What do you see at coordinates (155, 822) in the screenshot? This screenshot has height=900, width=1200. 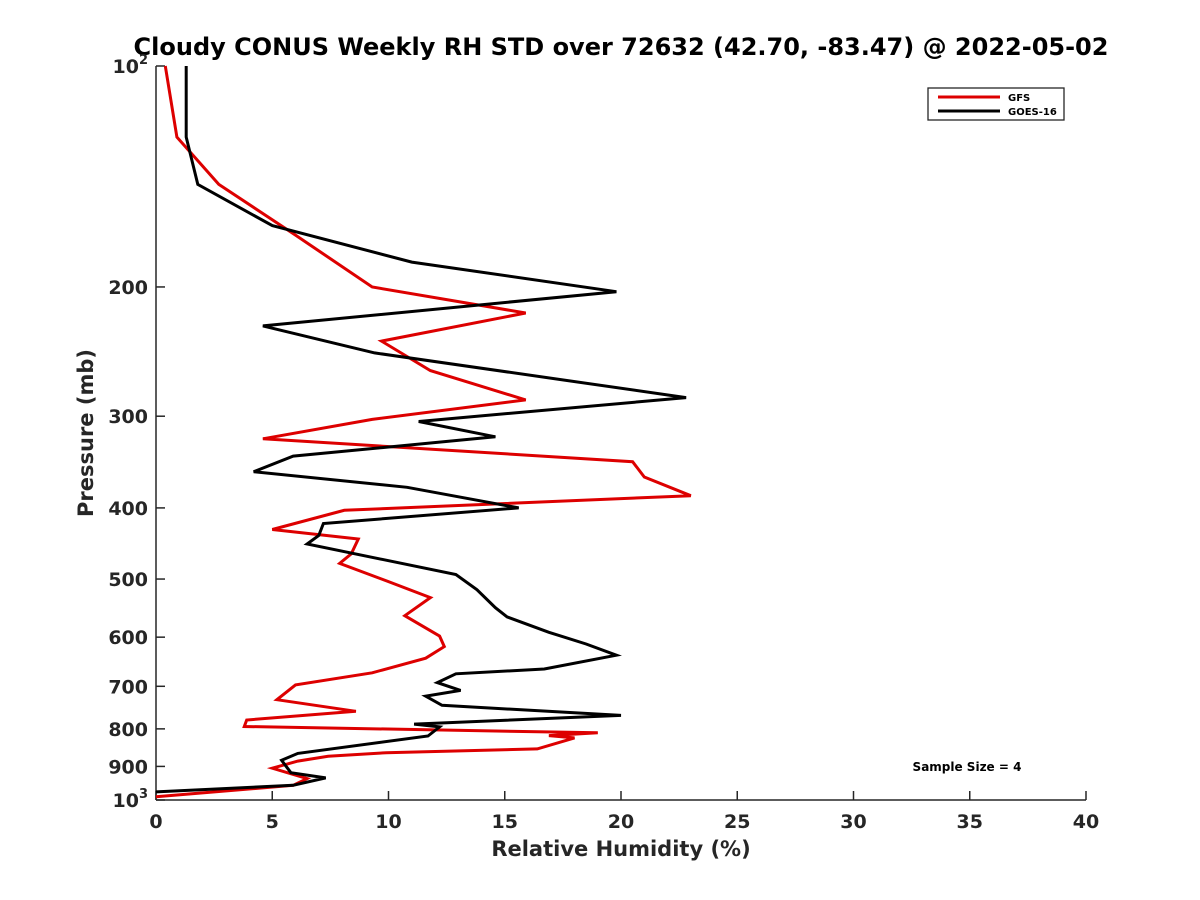 I see `x-tick-label: 0` at bounding box center [155, 822].